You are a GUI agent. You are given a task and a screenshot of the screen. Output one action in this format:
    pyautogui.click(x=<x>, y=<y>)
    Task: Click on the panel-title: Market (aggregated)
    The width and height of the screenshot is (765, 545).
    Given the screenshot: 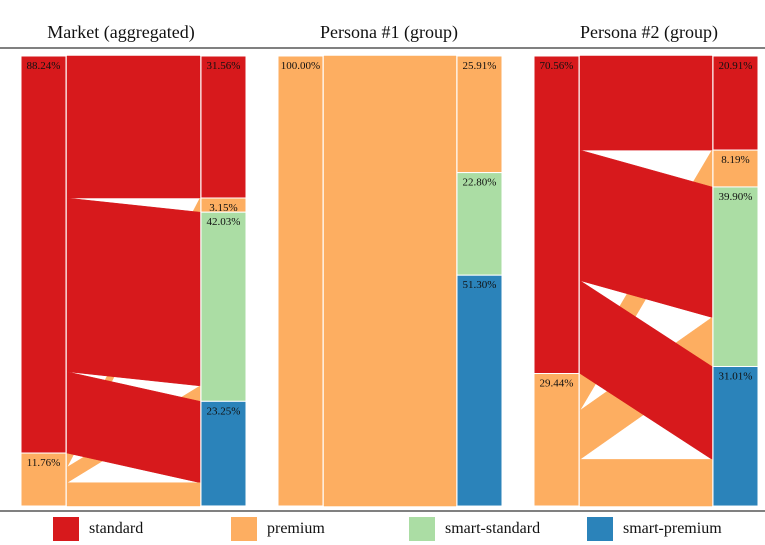 What is the action you would take?
    pyautogui.click(x=120, y=32)
    